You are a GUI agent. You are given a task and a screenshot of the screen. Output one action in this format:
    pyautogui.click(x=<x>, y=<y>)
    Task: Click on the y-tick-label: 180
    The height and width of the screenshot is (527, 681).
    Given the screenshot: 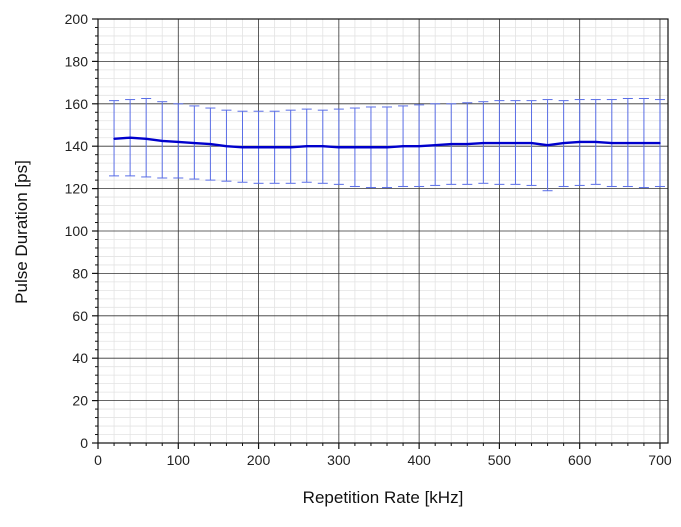 What is the action you would take?
    pyautogui.click(x=77, y=61)
    